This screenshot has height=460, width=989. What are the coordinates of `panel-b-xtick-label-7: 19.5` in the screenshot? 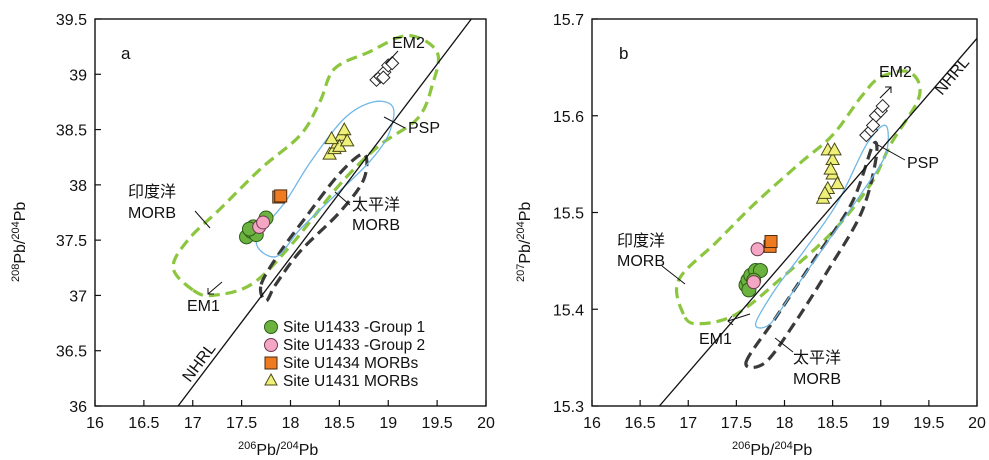 It's located at (928, 423).